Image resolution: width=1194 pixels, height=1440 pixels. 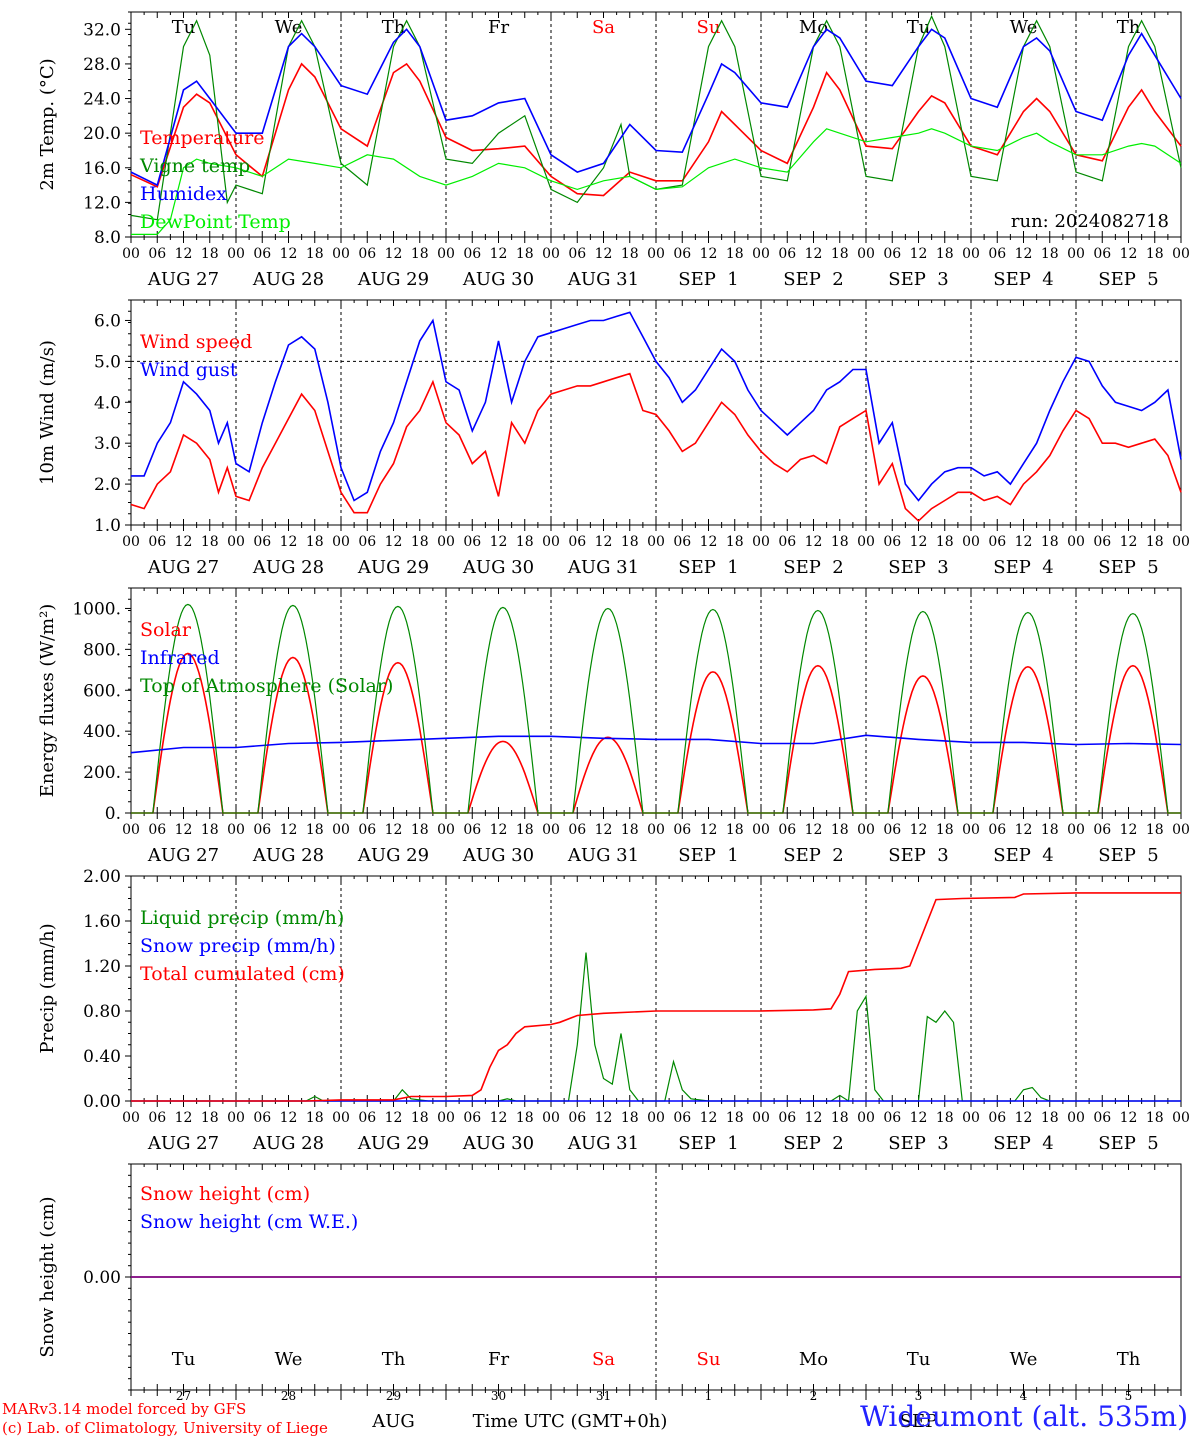 What do you see at coordinates (656, 107) in the screenshot?
I see `series-line-humidex` at bounding box center [656, 107].